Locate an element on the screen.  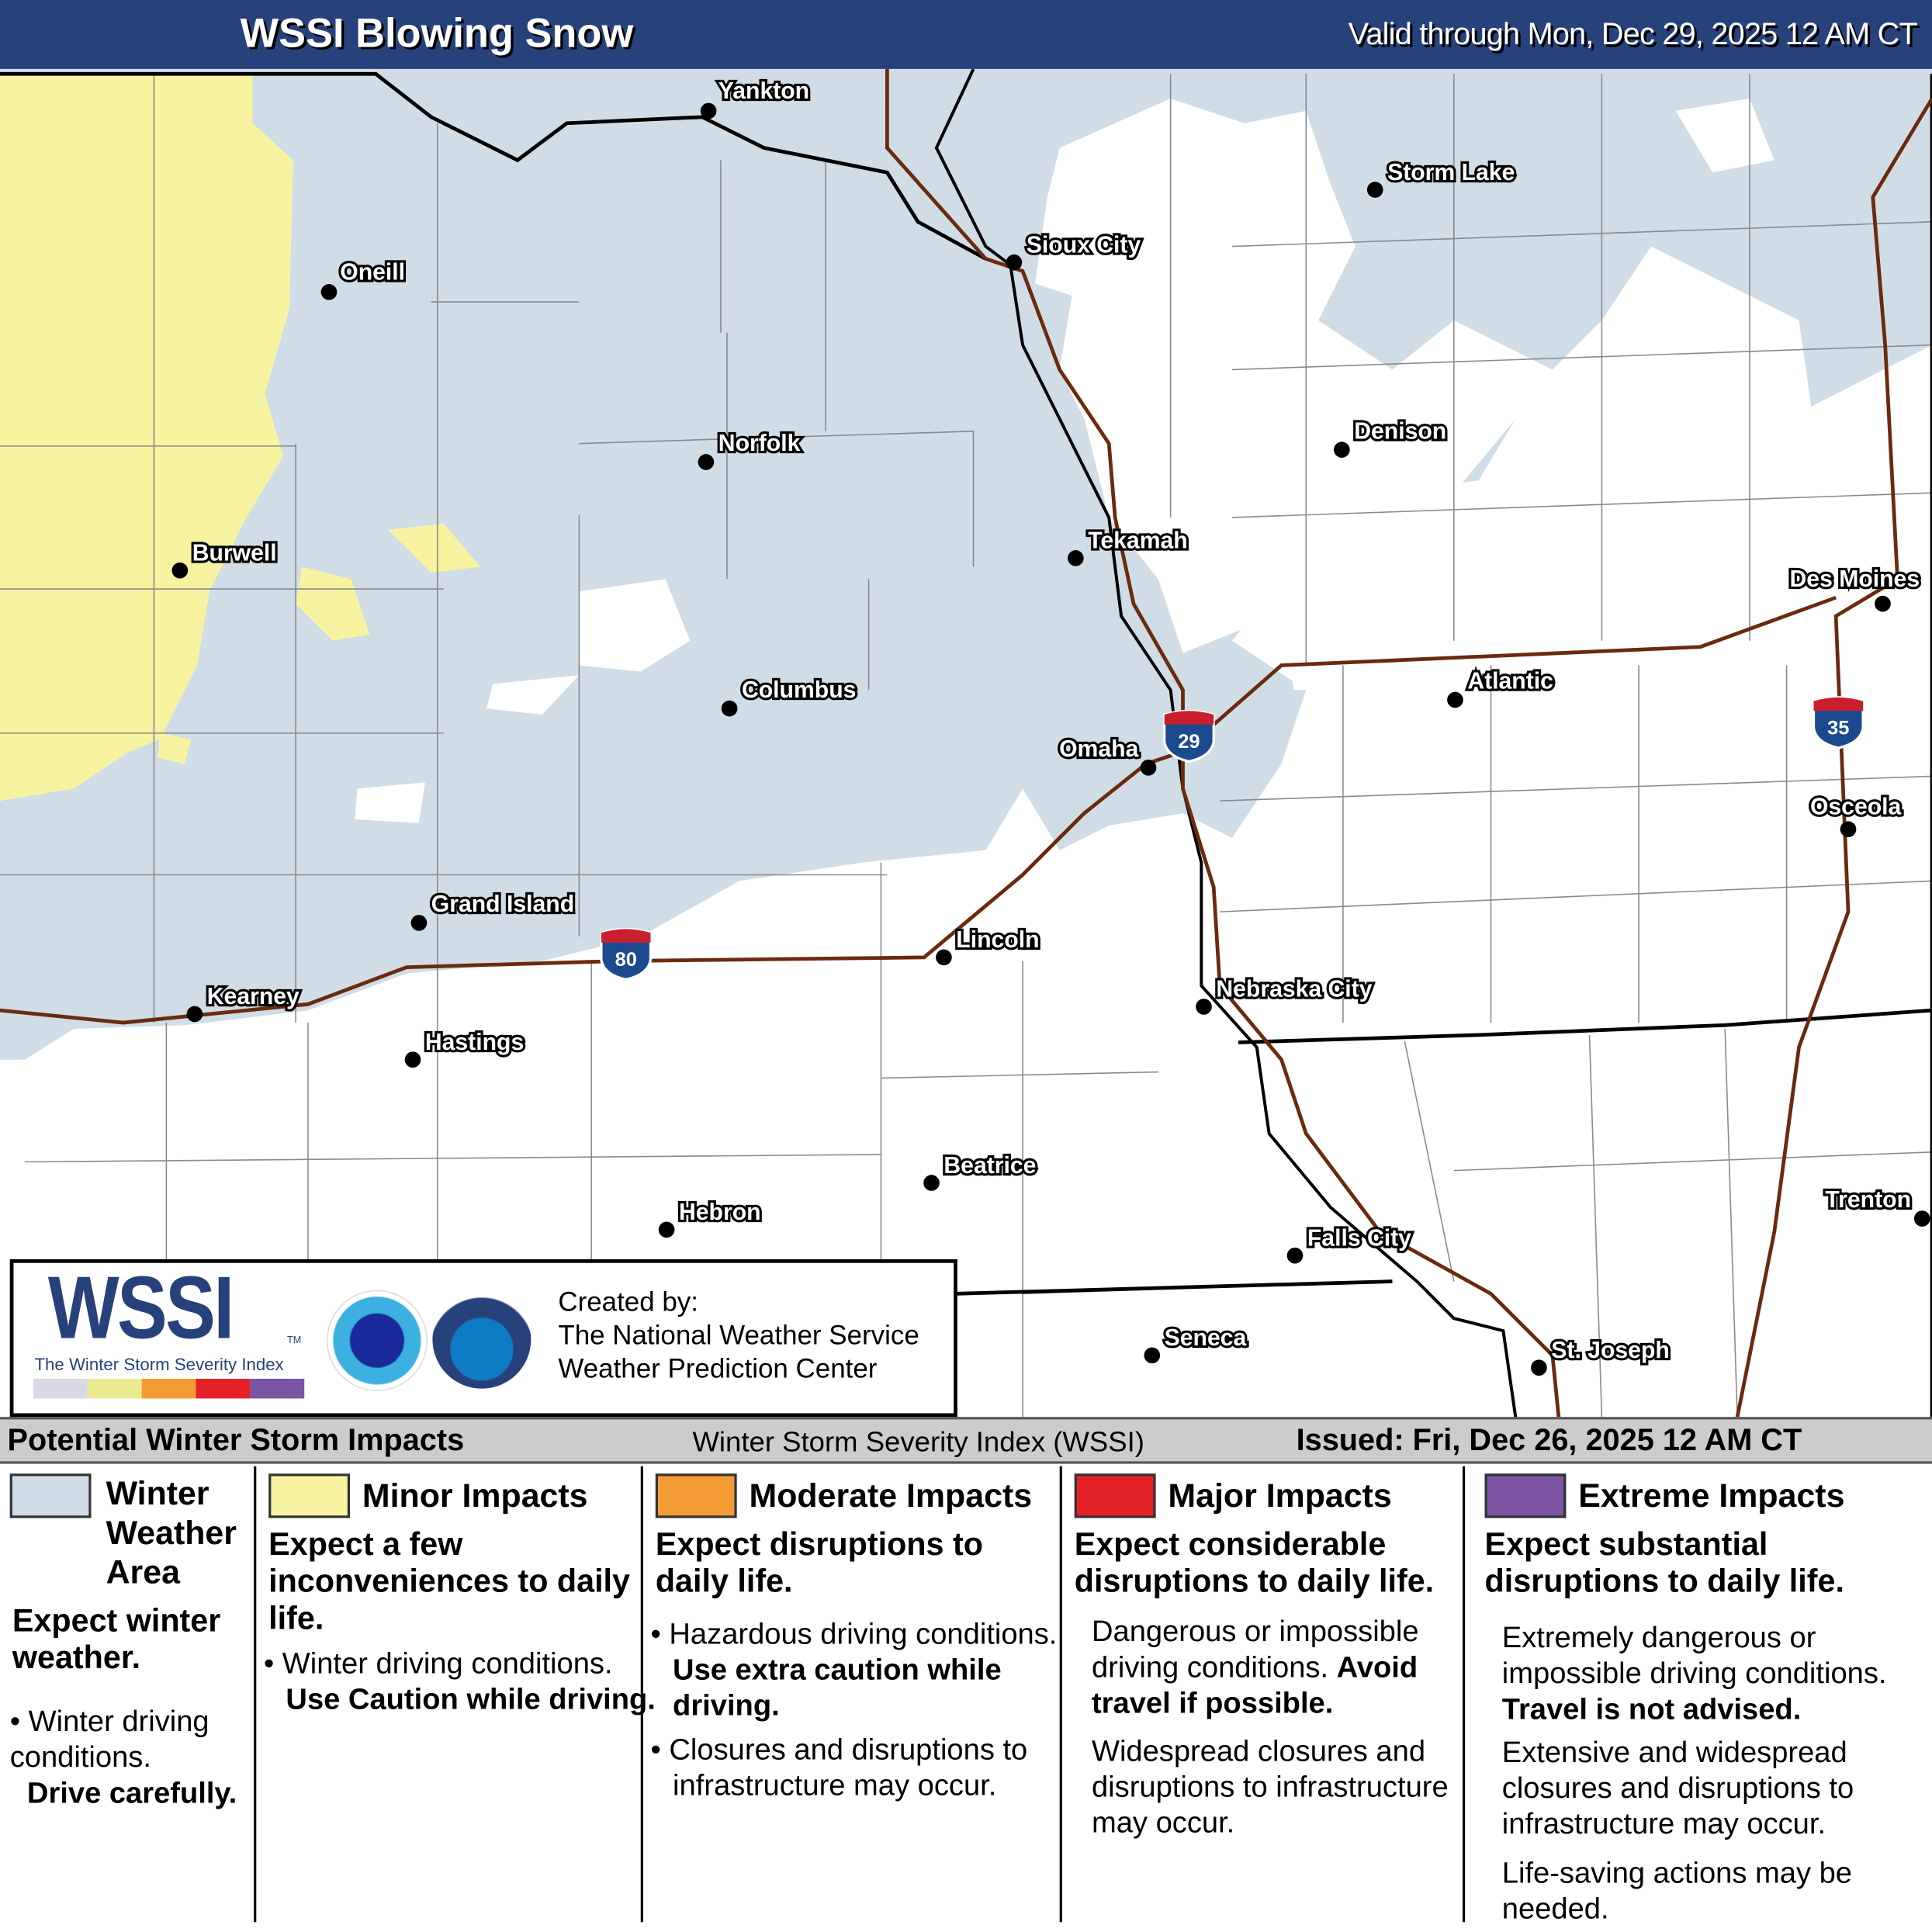
city-label: Columbus is located at coordinates (799, 690).